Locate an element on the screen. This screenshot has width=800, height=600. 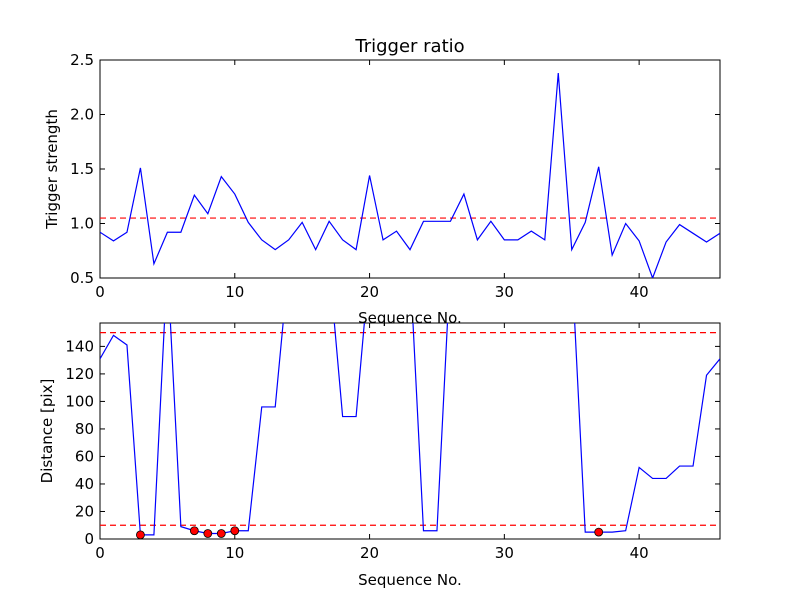
top-y-tick-label: 1.0 is located at coordinates (82, 224).